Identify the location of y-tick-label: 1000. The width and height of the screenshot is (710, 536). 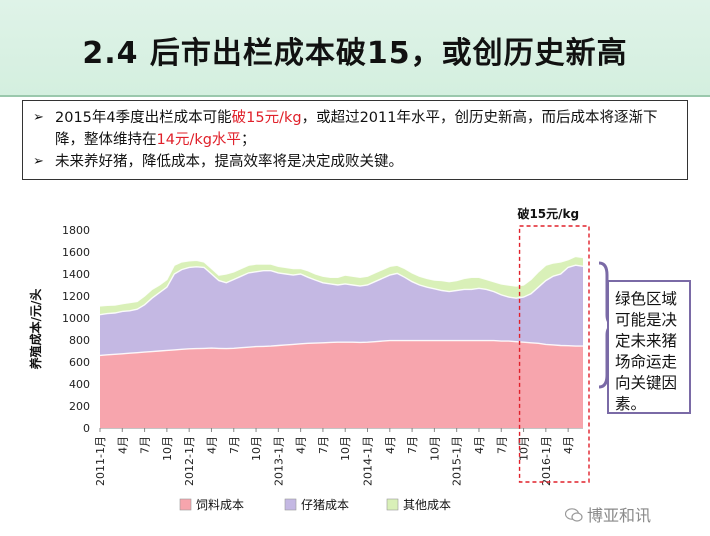
(76, 318).